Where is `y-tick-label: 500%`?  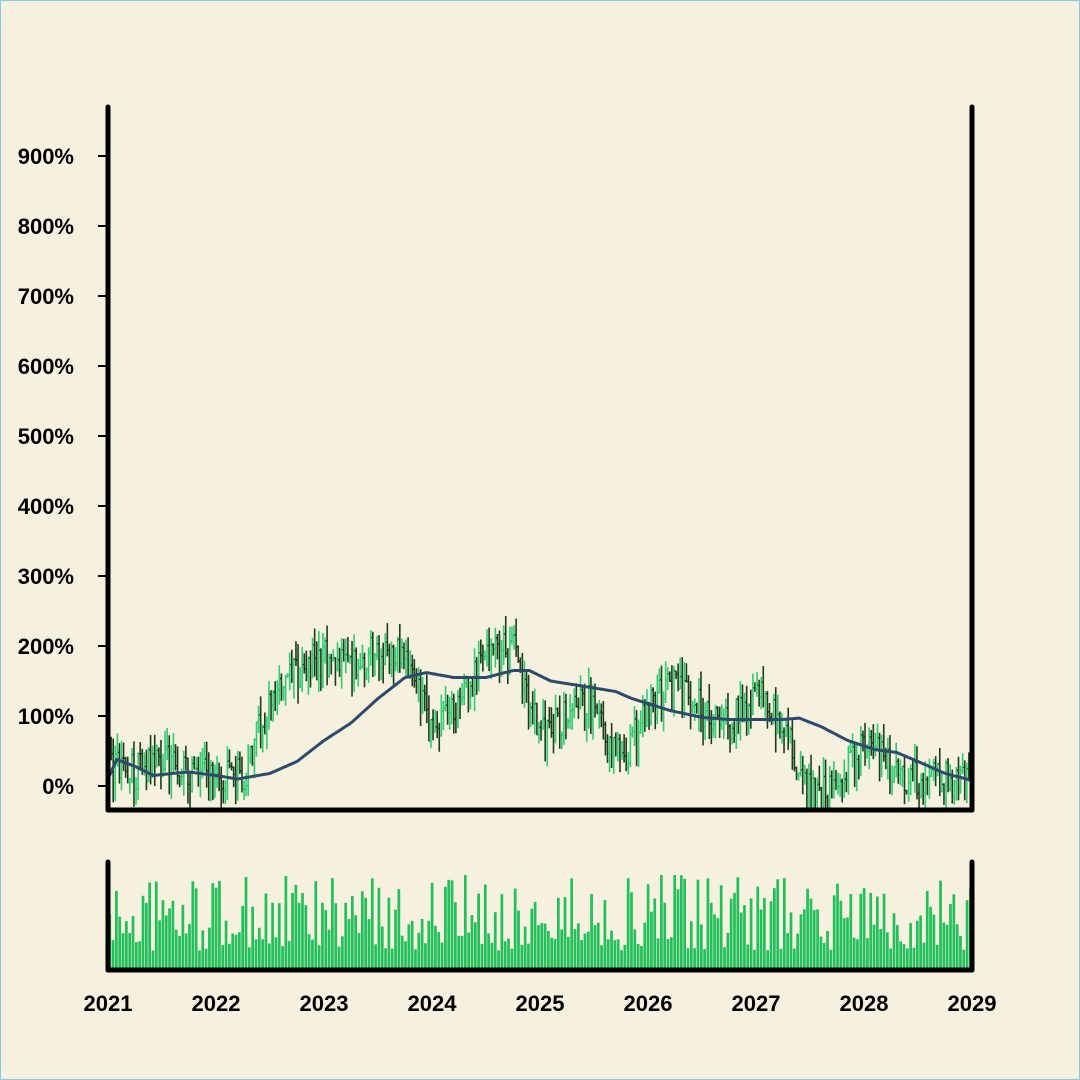 y-tick-label: 500% is located at coordinates (46, 436).